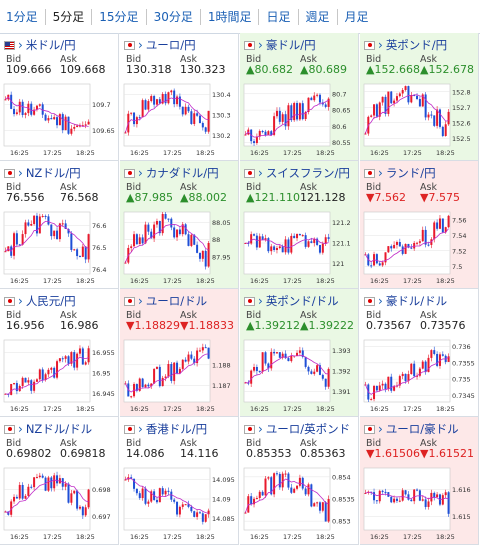 This screenshot has height=550, width=480. What do you see at coordinates (101, 374) in the screenshot?
I see `y-tick-label: 16.95` at bounding box center [101, 374].